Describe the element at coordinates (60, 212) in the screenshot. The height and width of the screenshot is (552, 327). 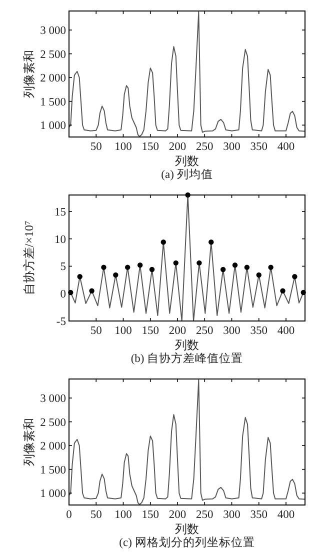
I see `y-tick-label: 15` at that location.